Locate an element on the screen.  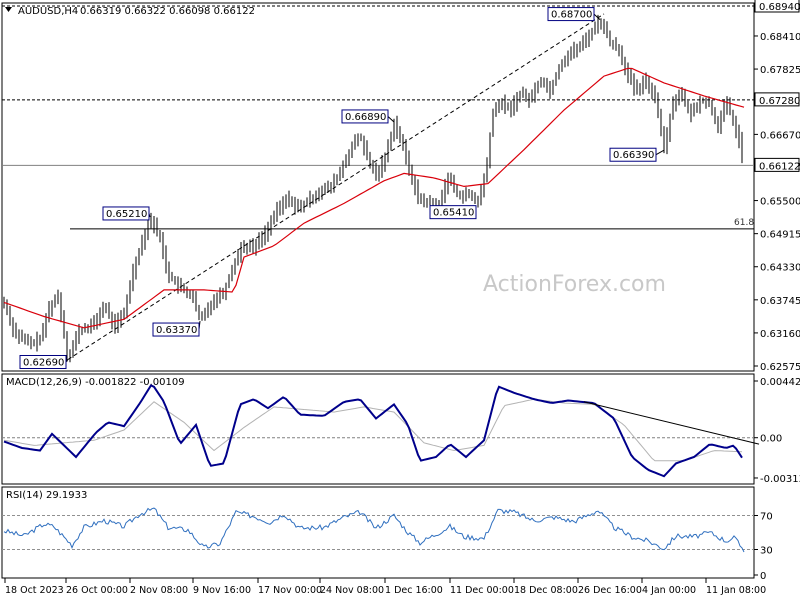
watermark: ActionForex.com is located at coordinates (574, 284).